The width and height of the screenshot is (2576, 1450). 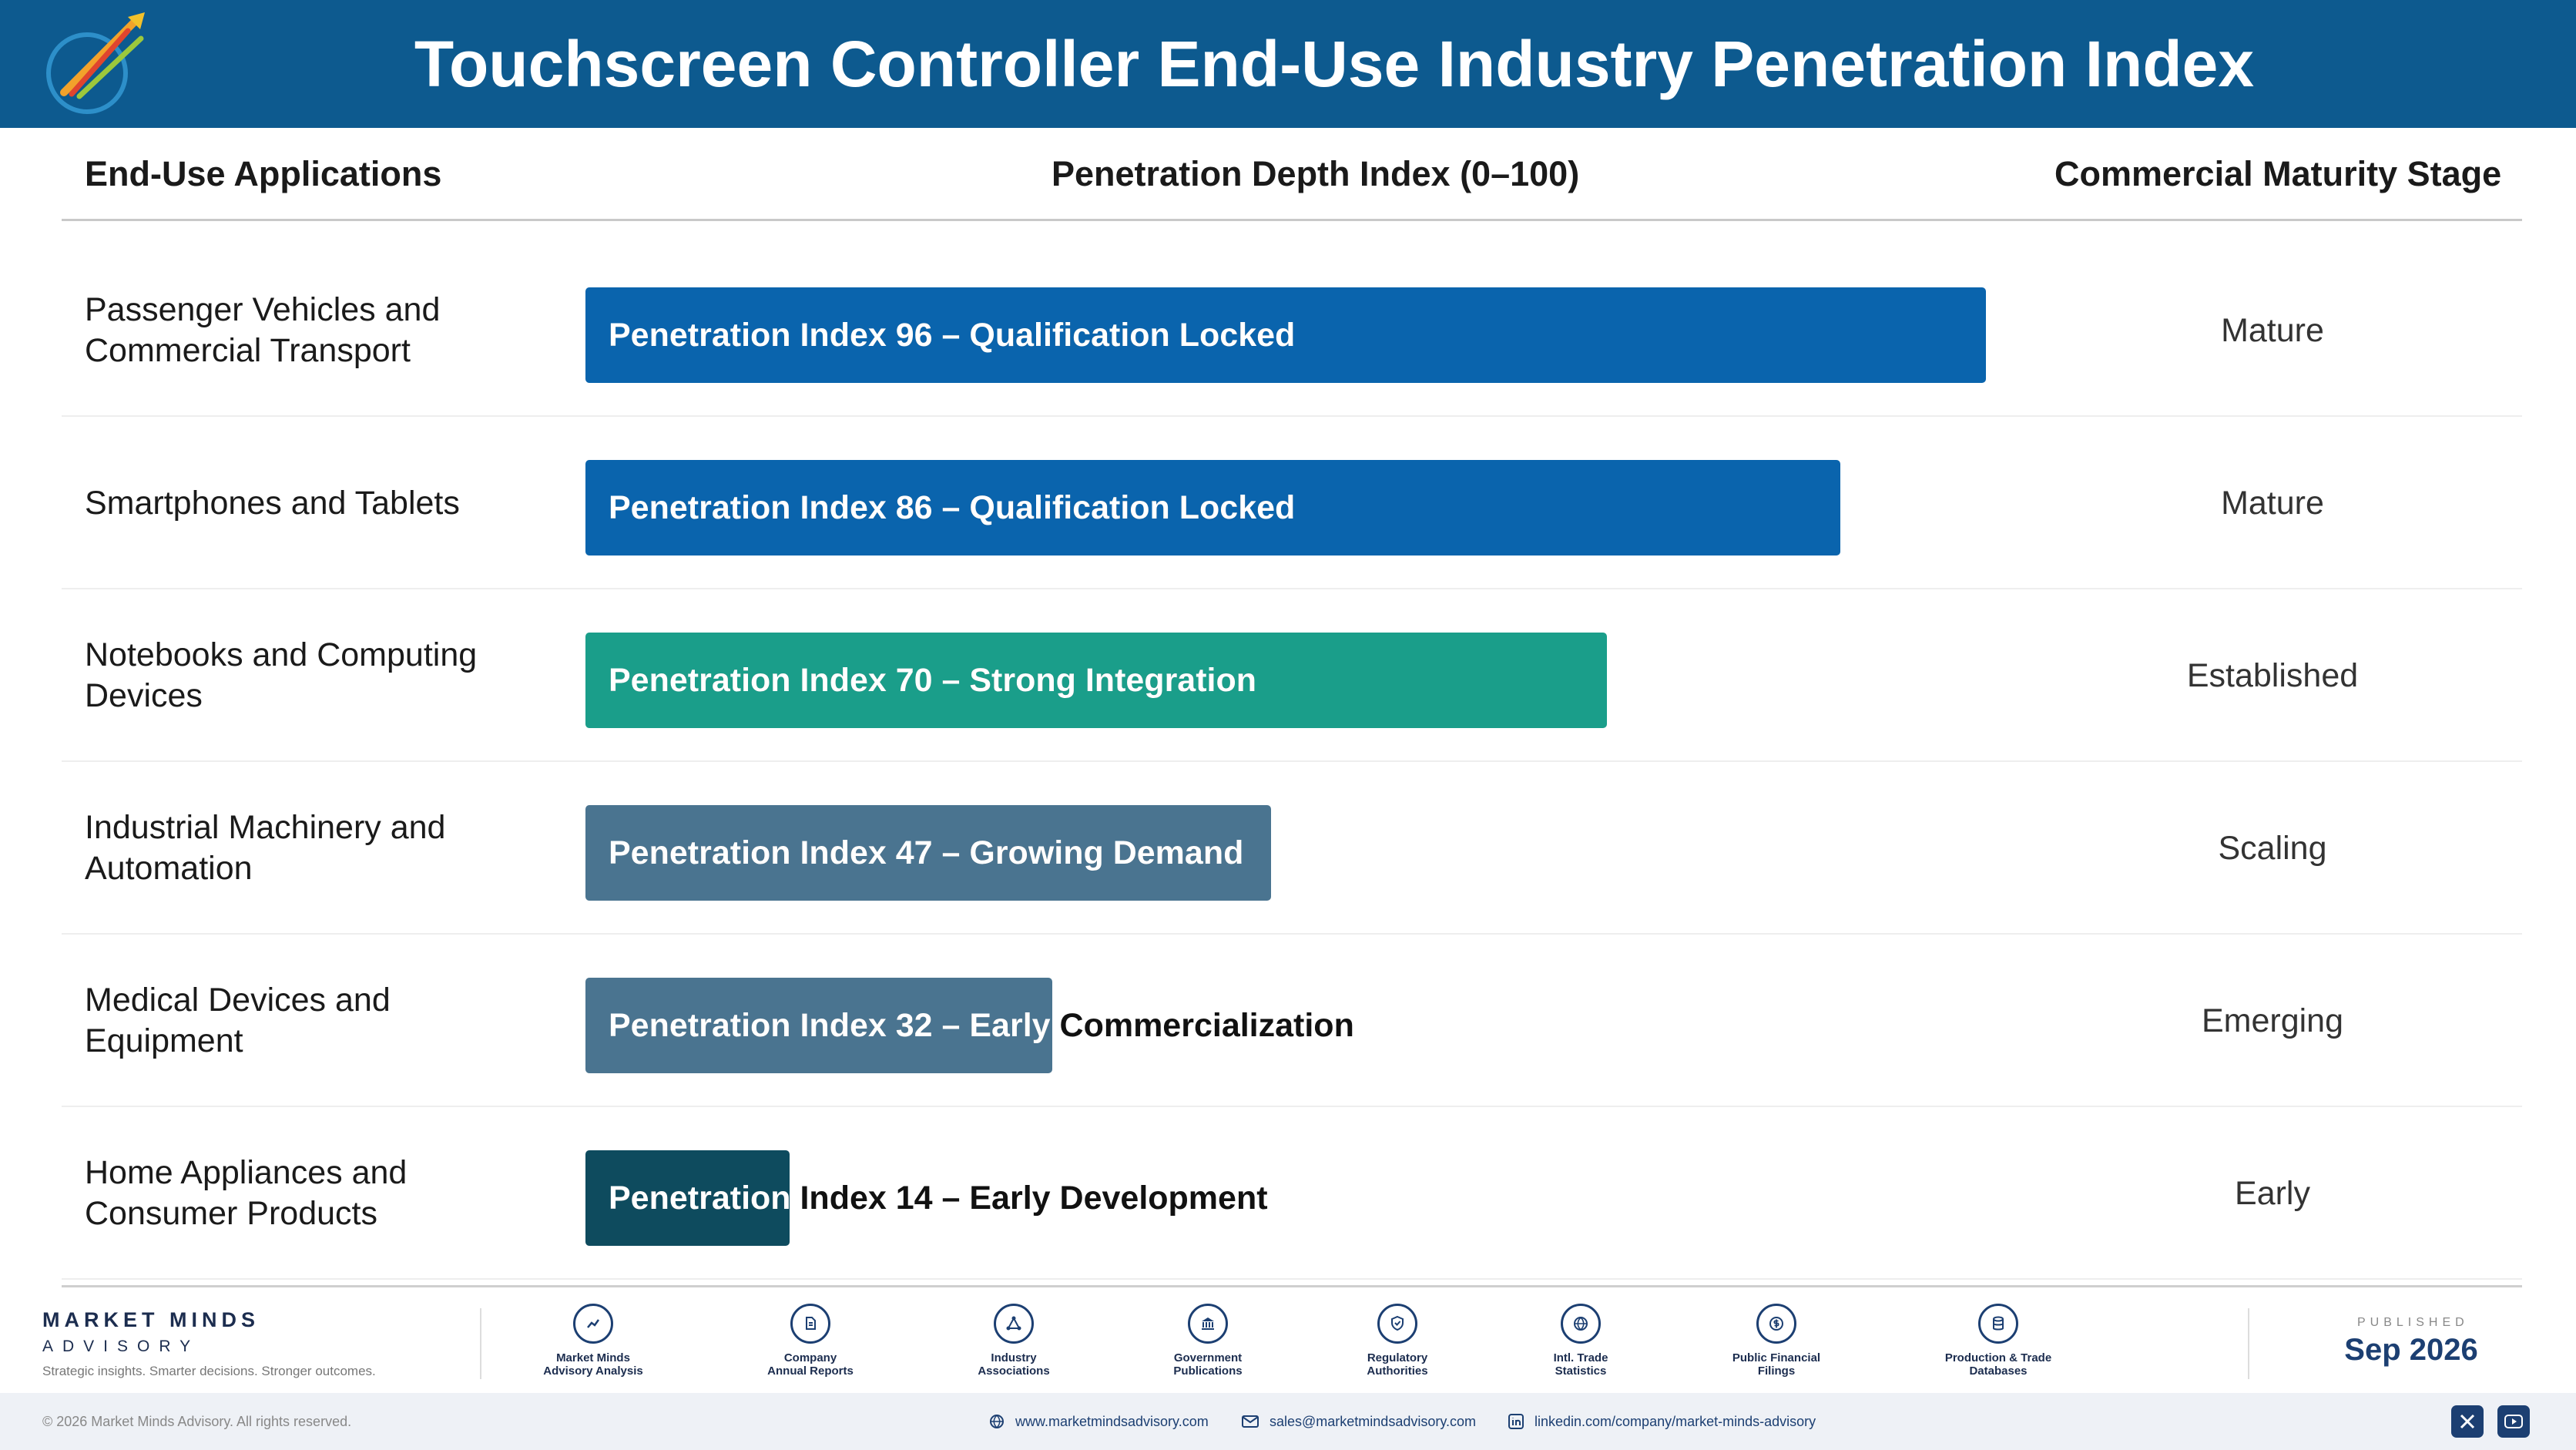 What do you see at coordinates (1014, 1324) in the screenshot?
I see `network-icon` at bounding box center [1014, 1324].